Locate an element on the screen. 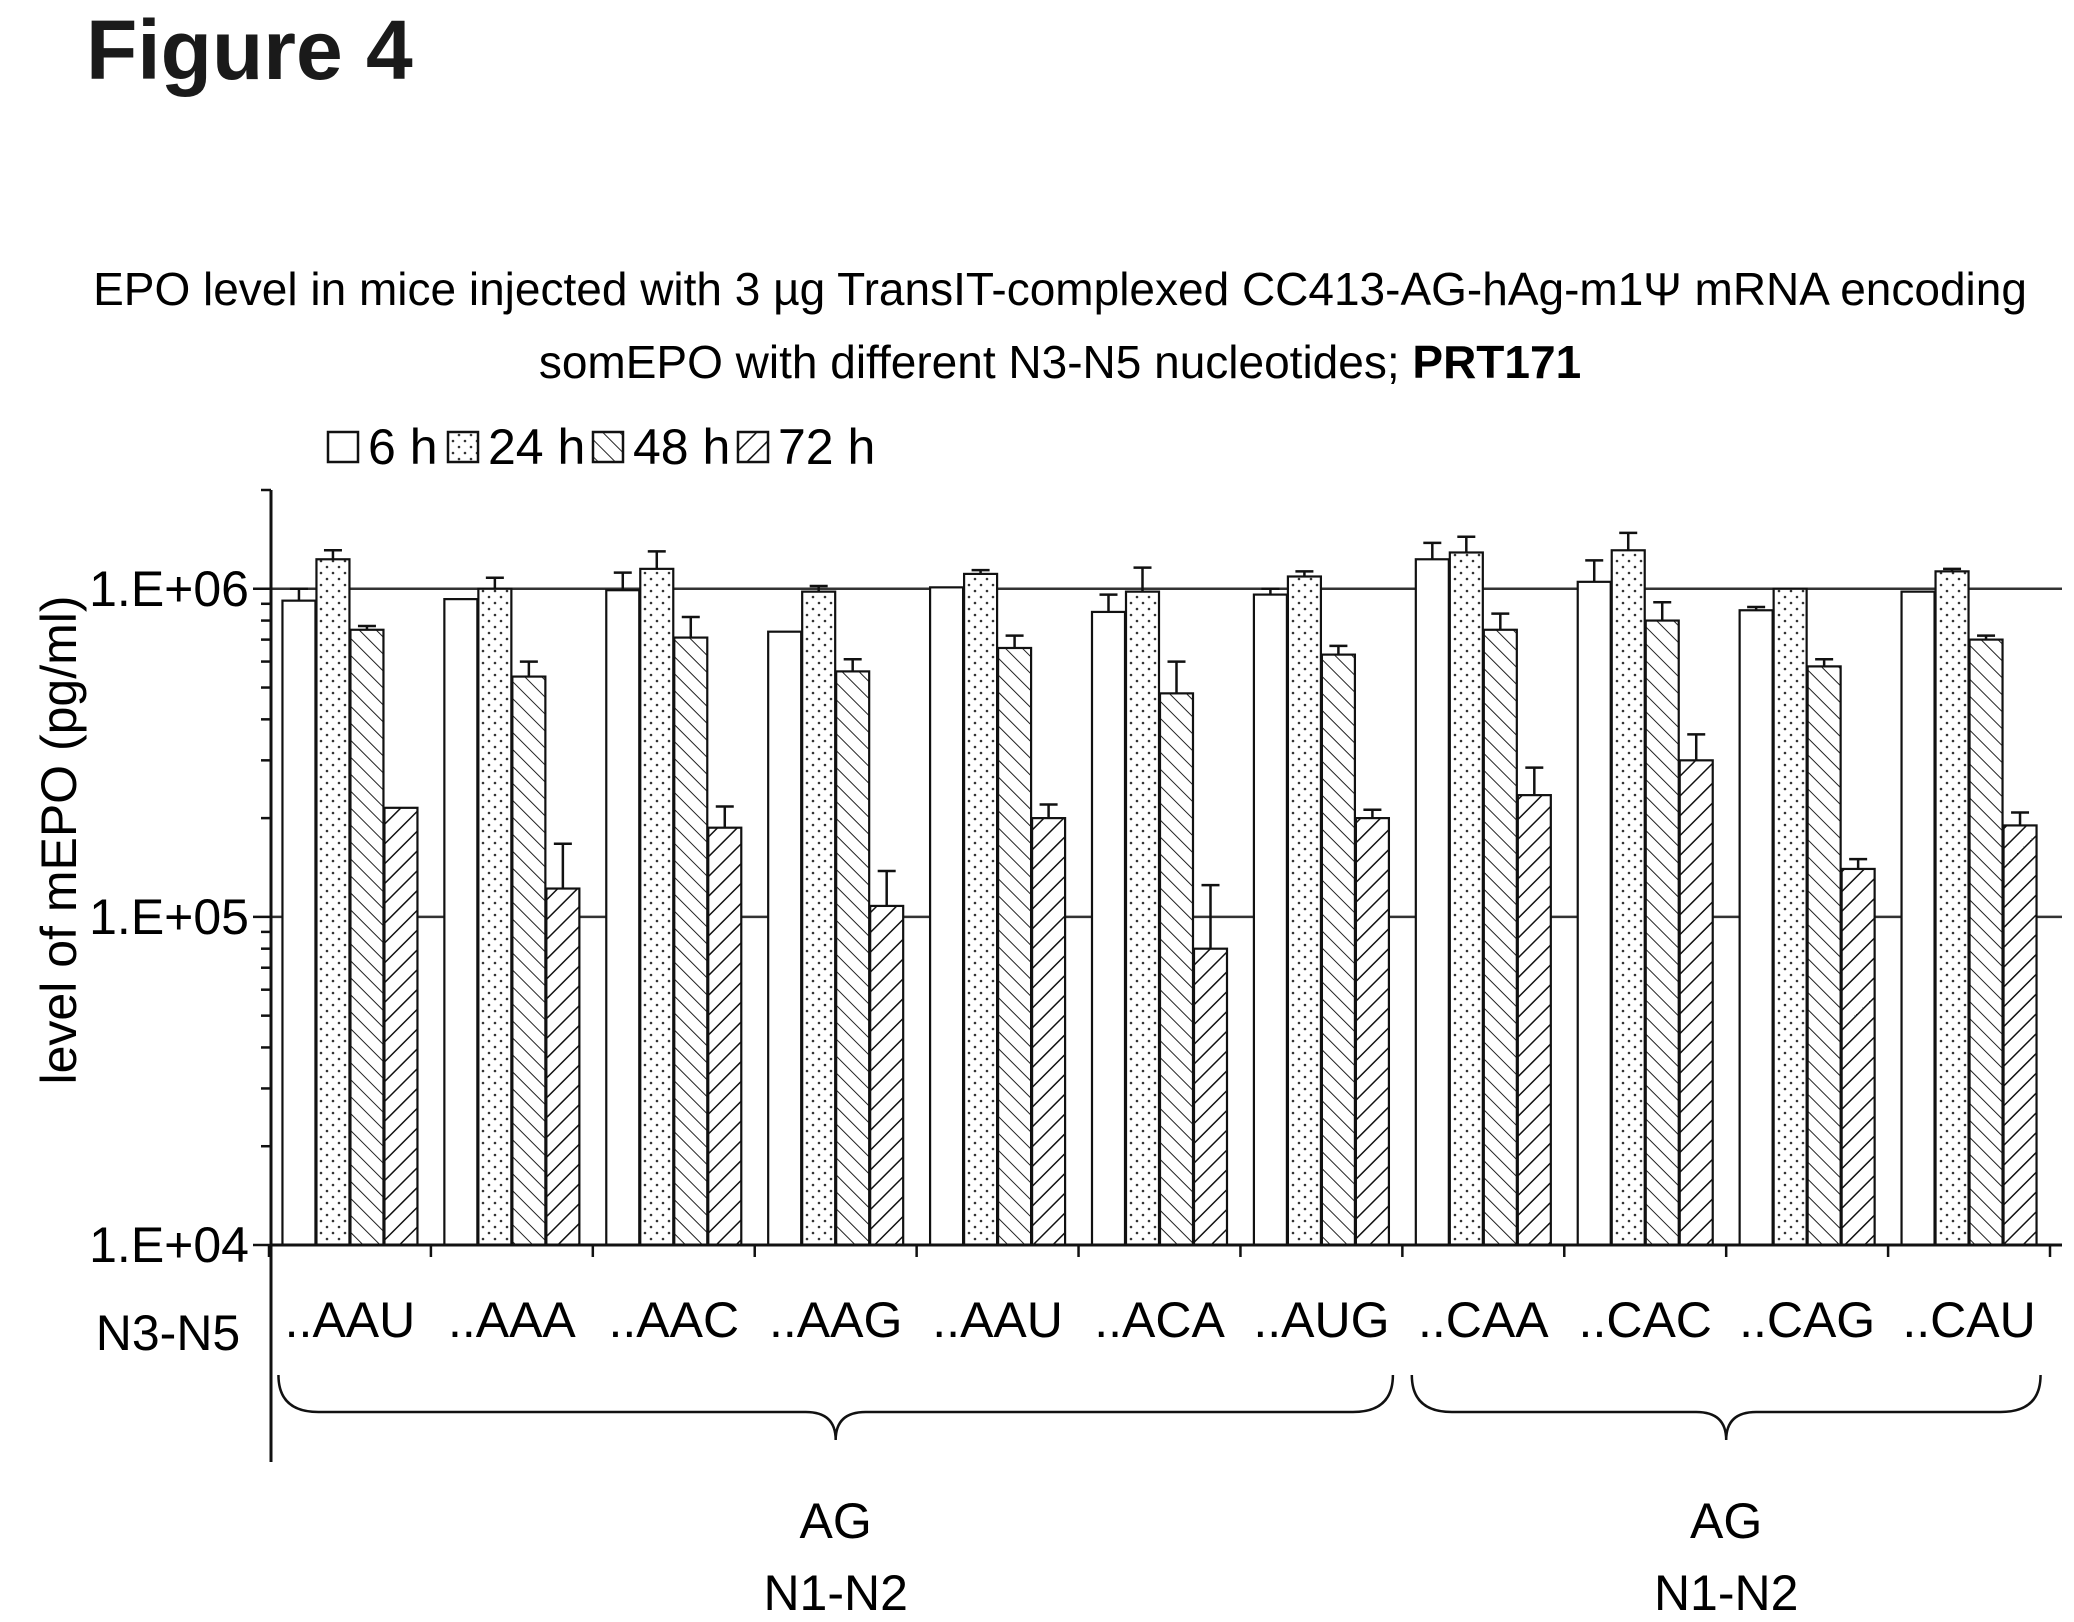 The height and width of the screenshot is (1622, 2074). legend-label-0: 6 h is located at coordinates (403, 447).